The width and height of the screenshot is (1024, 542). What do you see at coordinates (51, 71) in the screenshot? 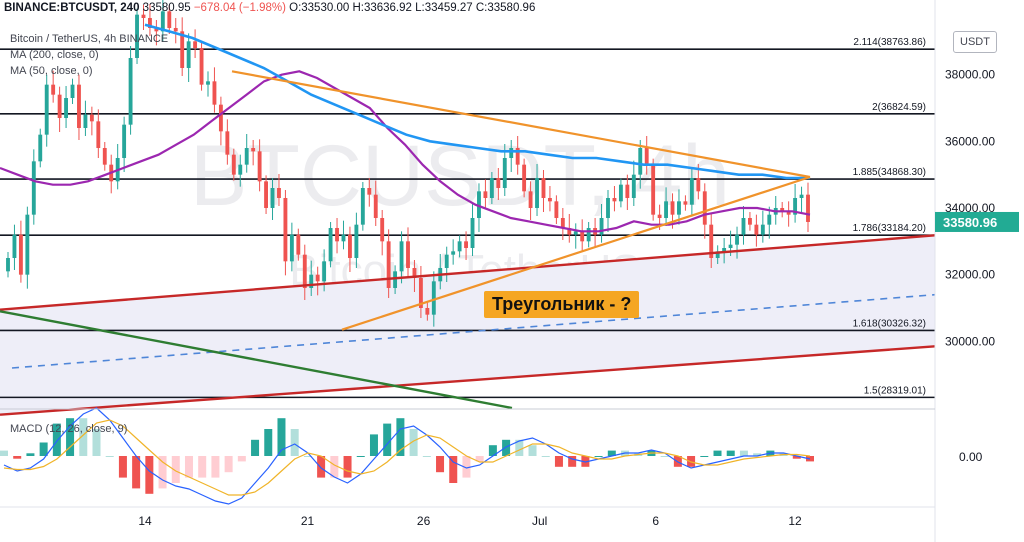
I see `legend-ma50: MA (50, close, 0)` at bounding box center [51, 71].